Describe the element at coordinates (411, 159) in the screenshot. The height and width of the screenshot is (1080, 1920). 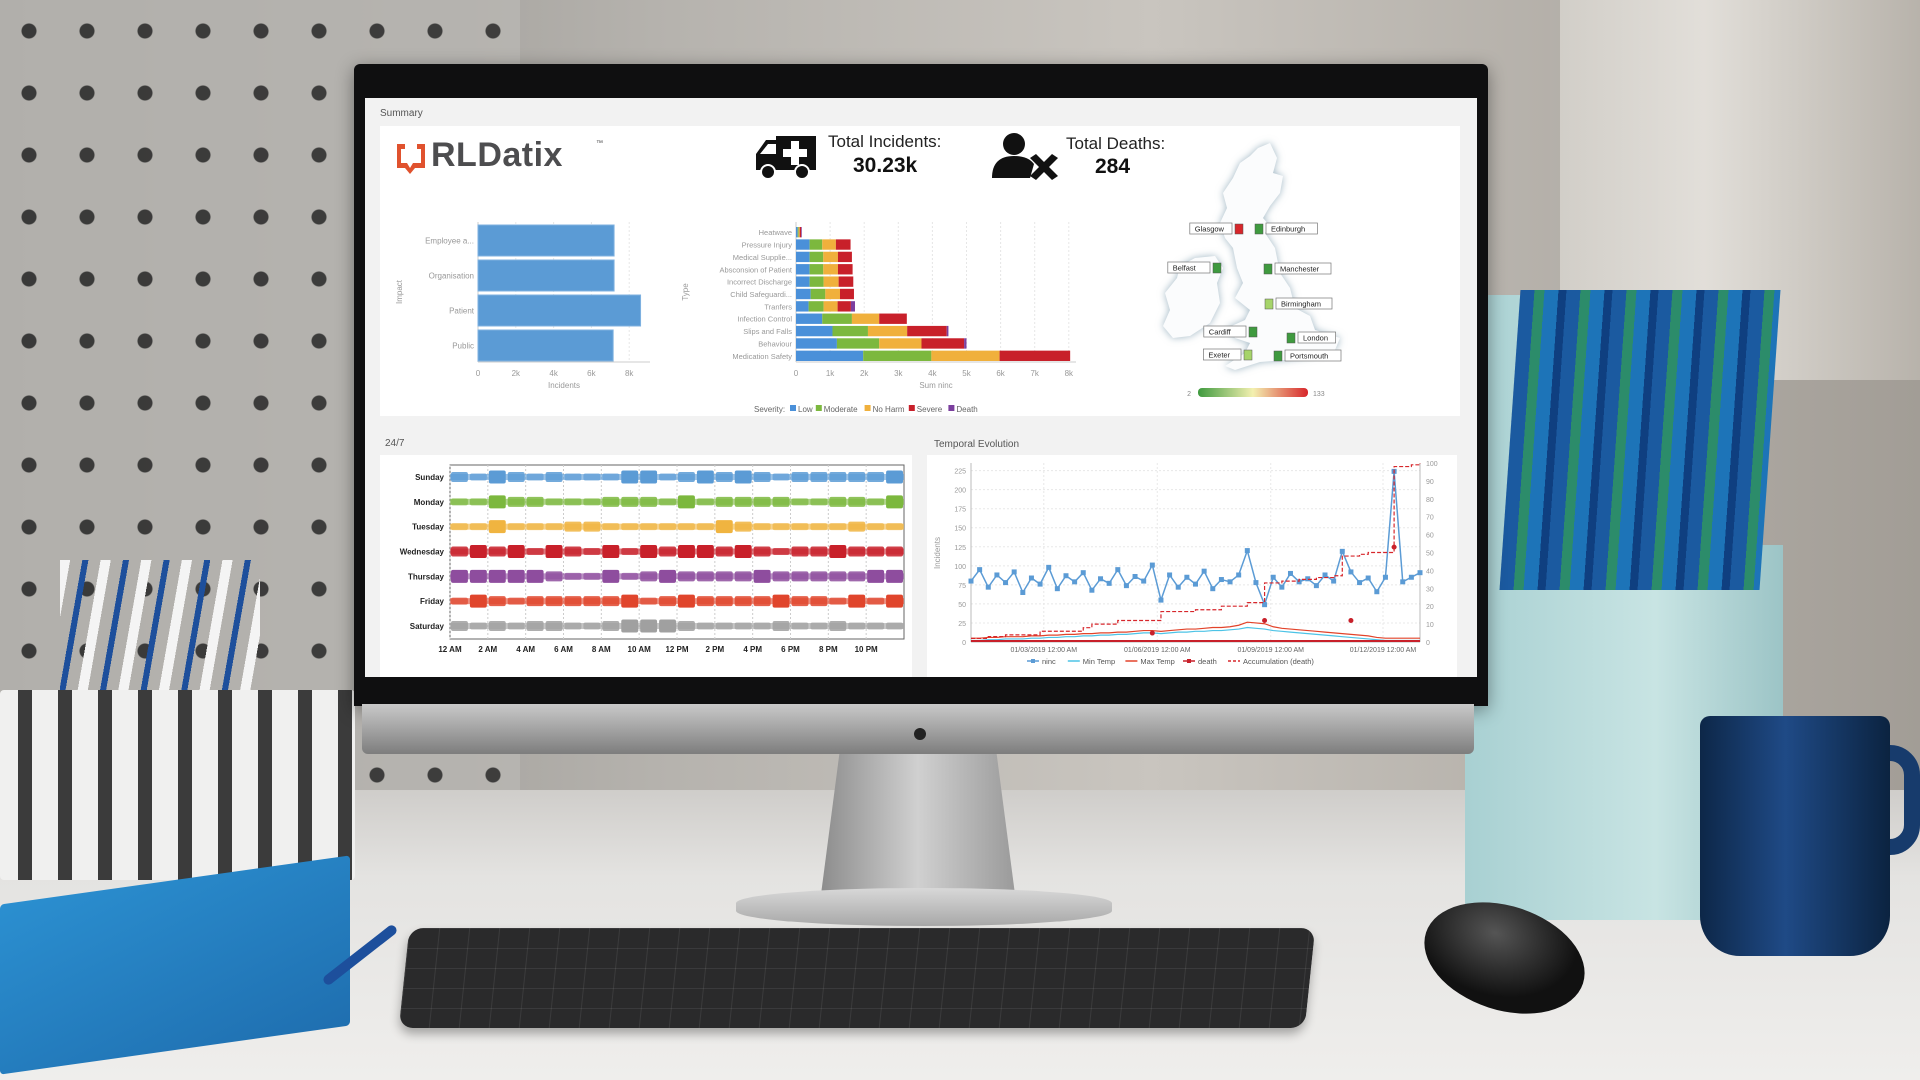
I see `logo-mark-icon` at that location.